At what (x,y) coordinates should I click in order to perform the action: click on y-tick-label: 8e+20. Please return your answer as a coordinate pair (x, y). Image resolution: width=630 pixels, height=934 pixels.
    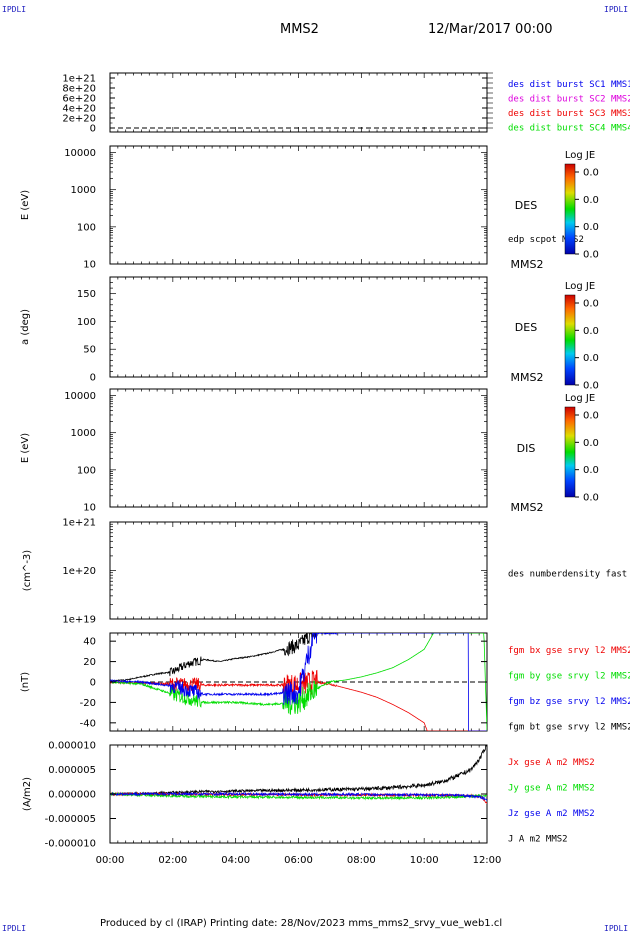
    Looking at the image, I should click on (79, 89).